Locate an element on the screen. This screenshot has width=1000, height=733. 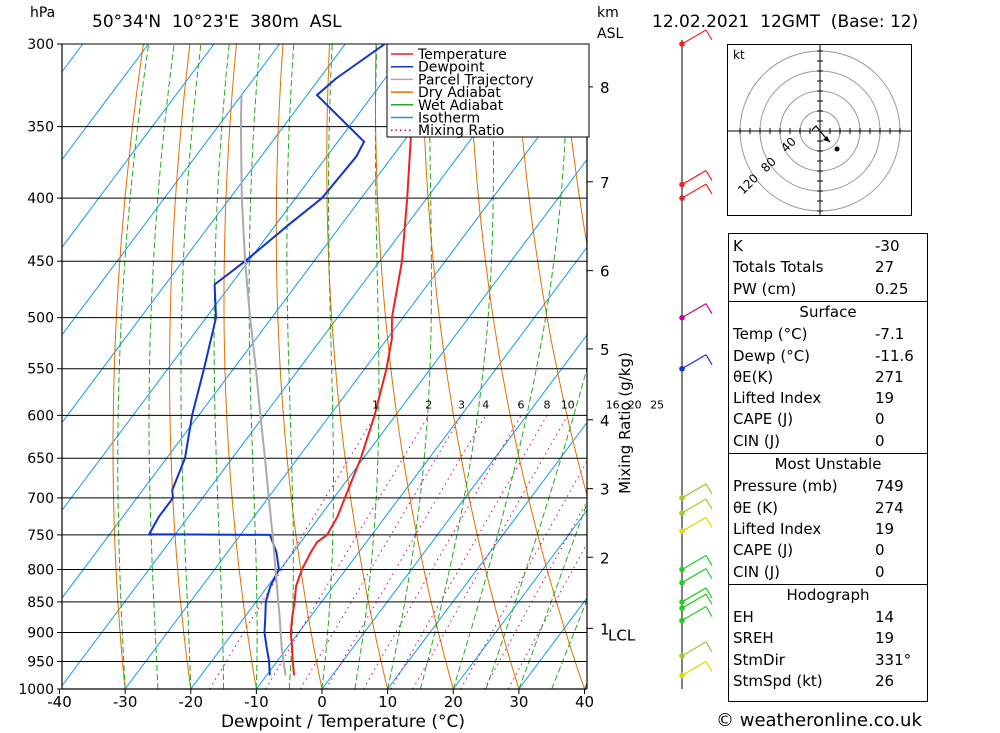
index-row: θE (K) 274 is located at coordinates (828, 508).